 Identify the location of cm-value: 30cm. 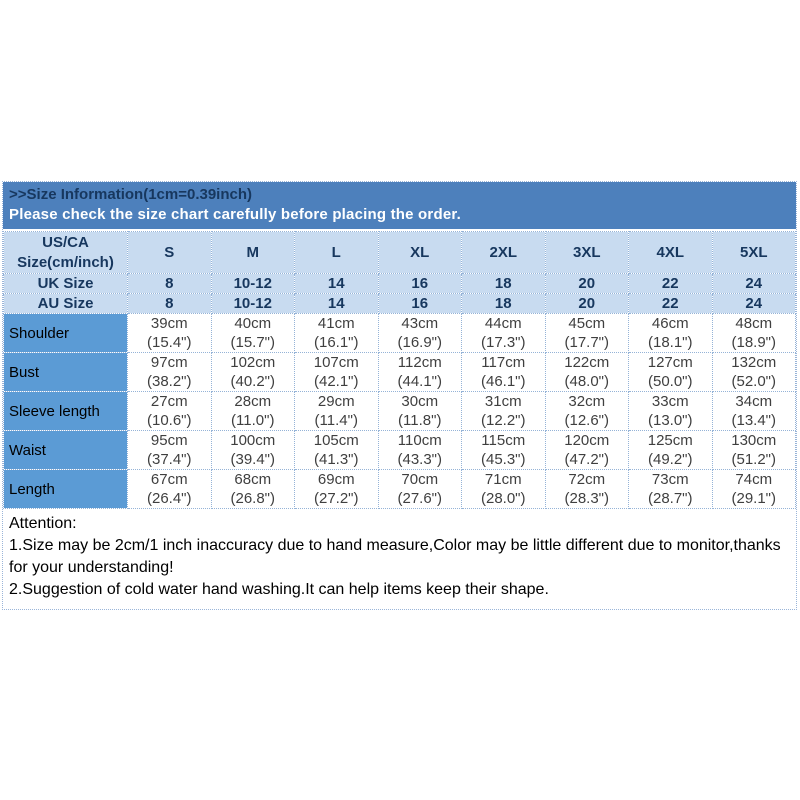
(420, 401).